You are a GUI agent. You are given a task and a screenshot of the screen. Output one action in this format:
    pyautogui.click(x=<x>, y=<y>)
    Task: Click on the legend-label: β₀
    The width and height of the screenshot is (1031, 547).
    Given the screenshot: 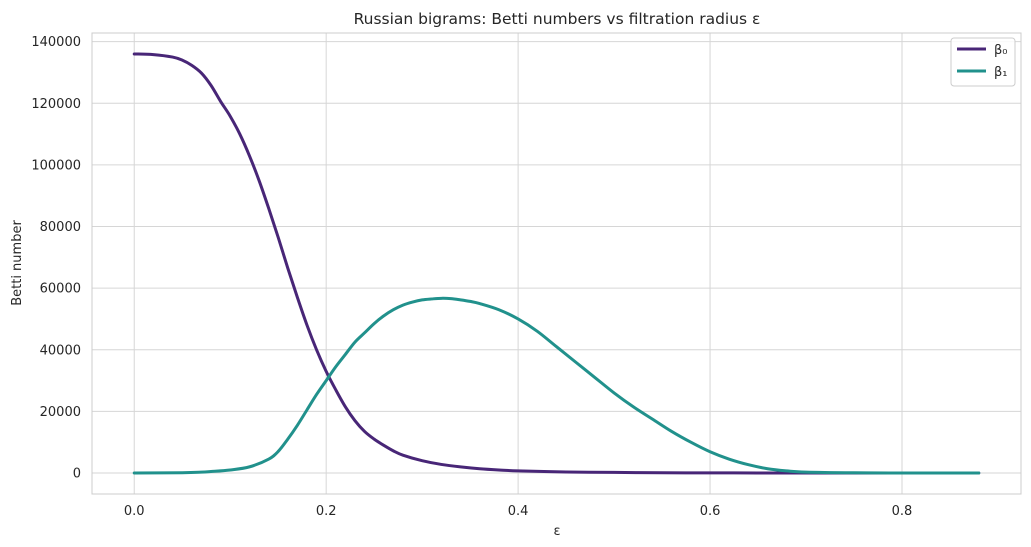 What is the action you would take?
    pyautogui.click(x=1001, y=50)
    